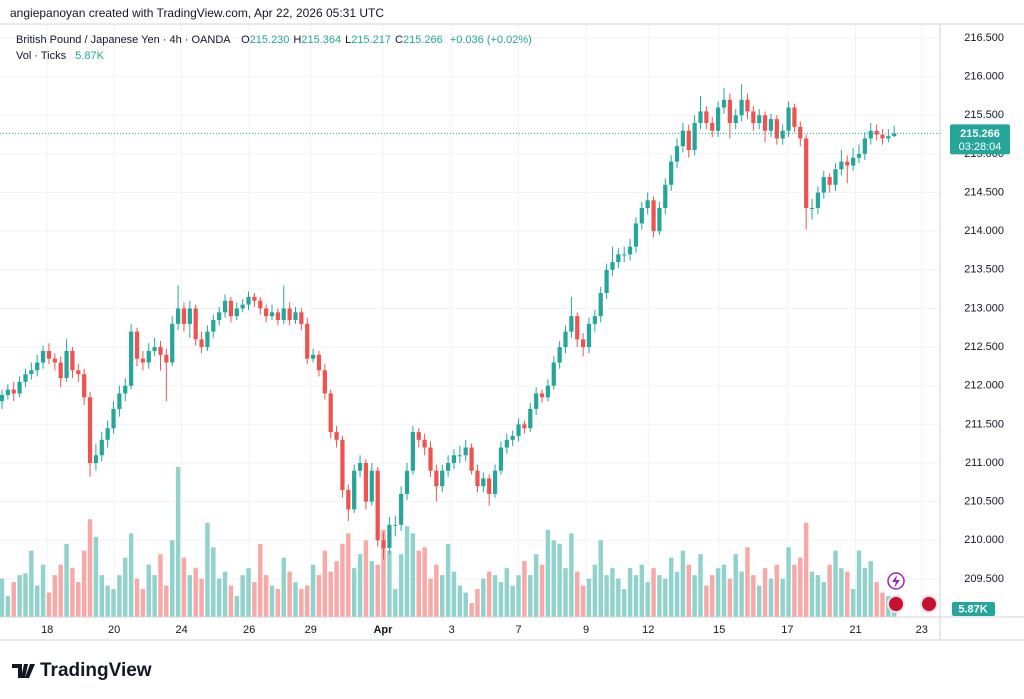  I want to click on volume-legend: Vol · Ticks 5.87K, so click(60, 56).